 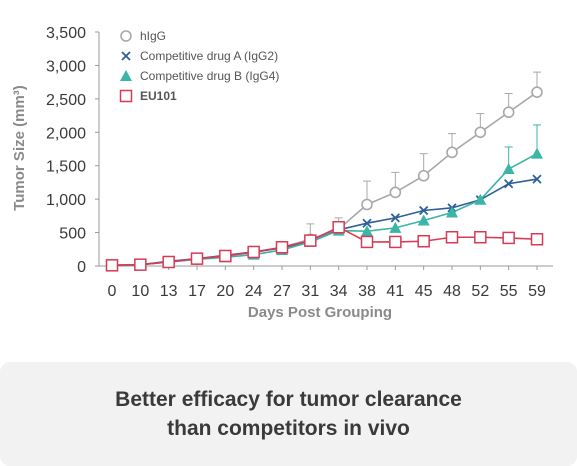 I want to click on y-tick-label: 500, so click(x=72, y=234).